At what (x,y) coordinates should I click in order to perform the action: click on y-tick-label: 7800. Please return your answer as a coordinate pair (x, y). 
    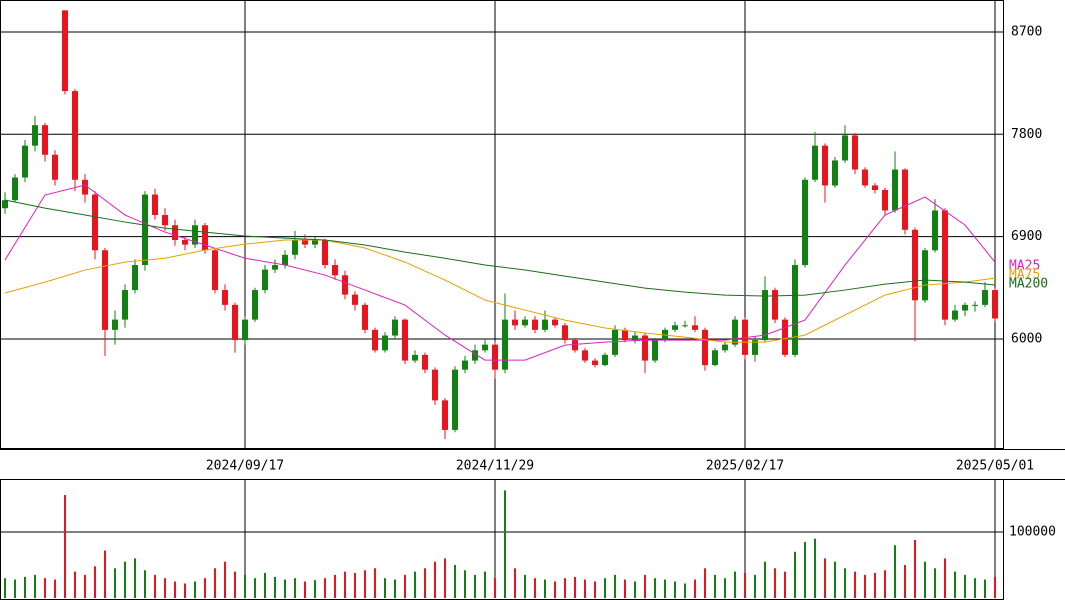
    Looking at the image, I should click on (1026, 134).